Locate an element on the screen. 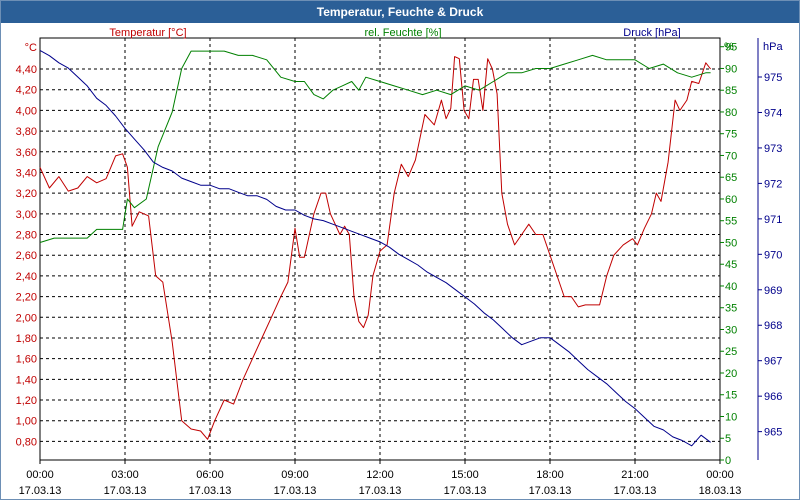  temperature-tick: 3,60 is located at coordinates (26, 153).